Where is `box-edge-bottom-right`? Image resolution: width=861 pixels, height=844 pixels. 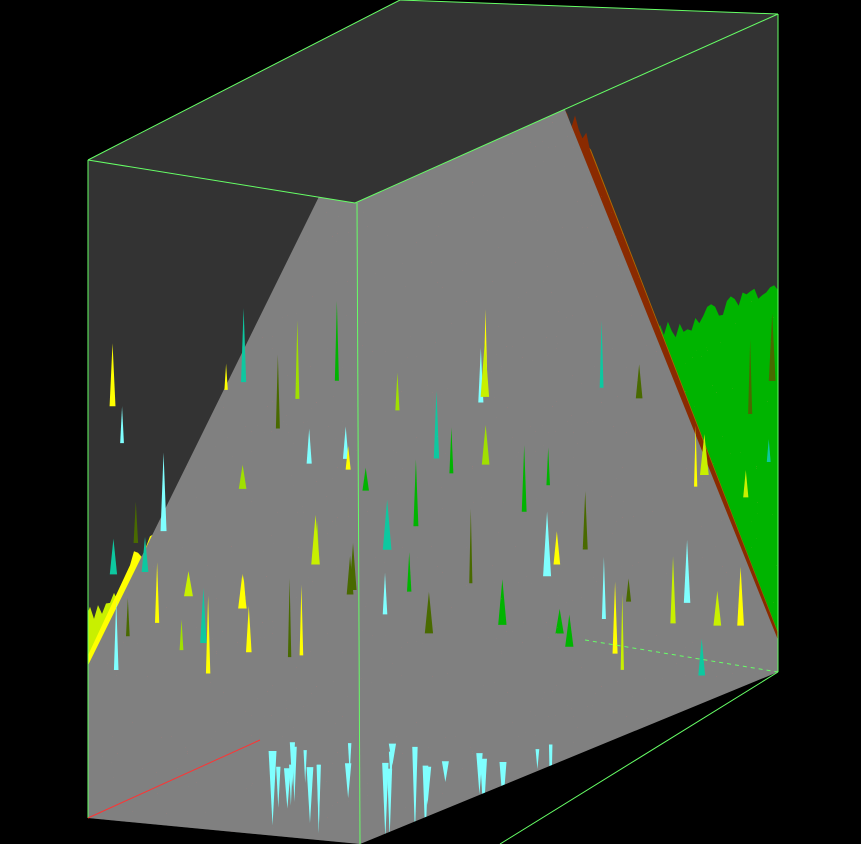
box-edge-bottom-right is located at coordinates (639, 757).